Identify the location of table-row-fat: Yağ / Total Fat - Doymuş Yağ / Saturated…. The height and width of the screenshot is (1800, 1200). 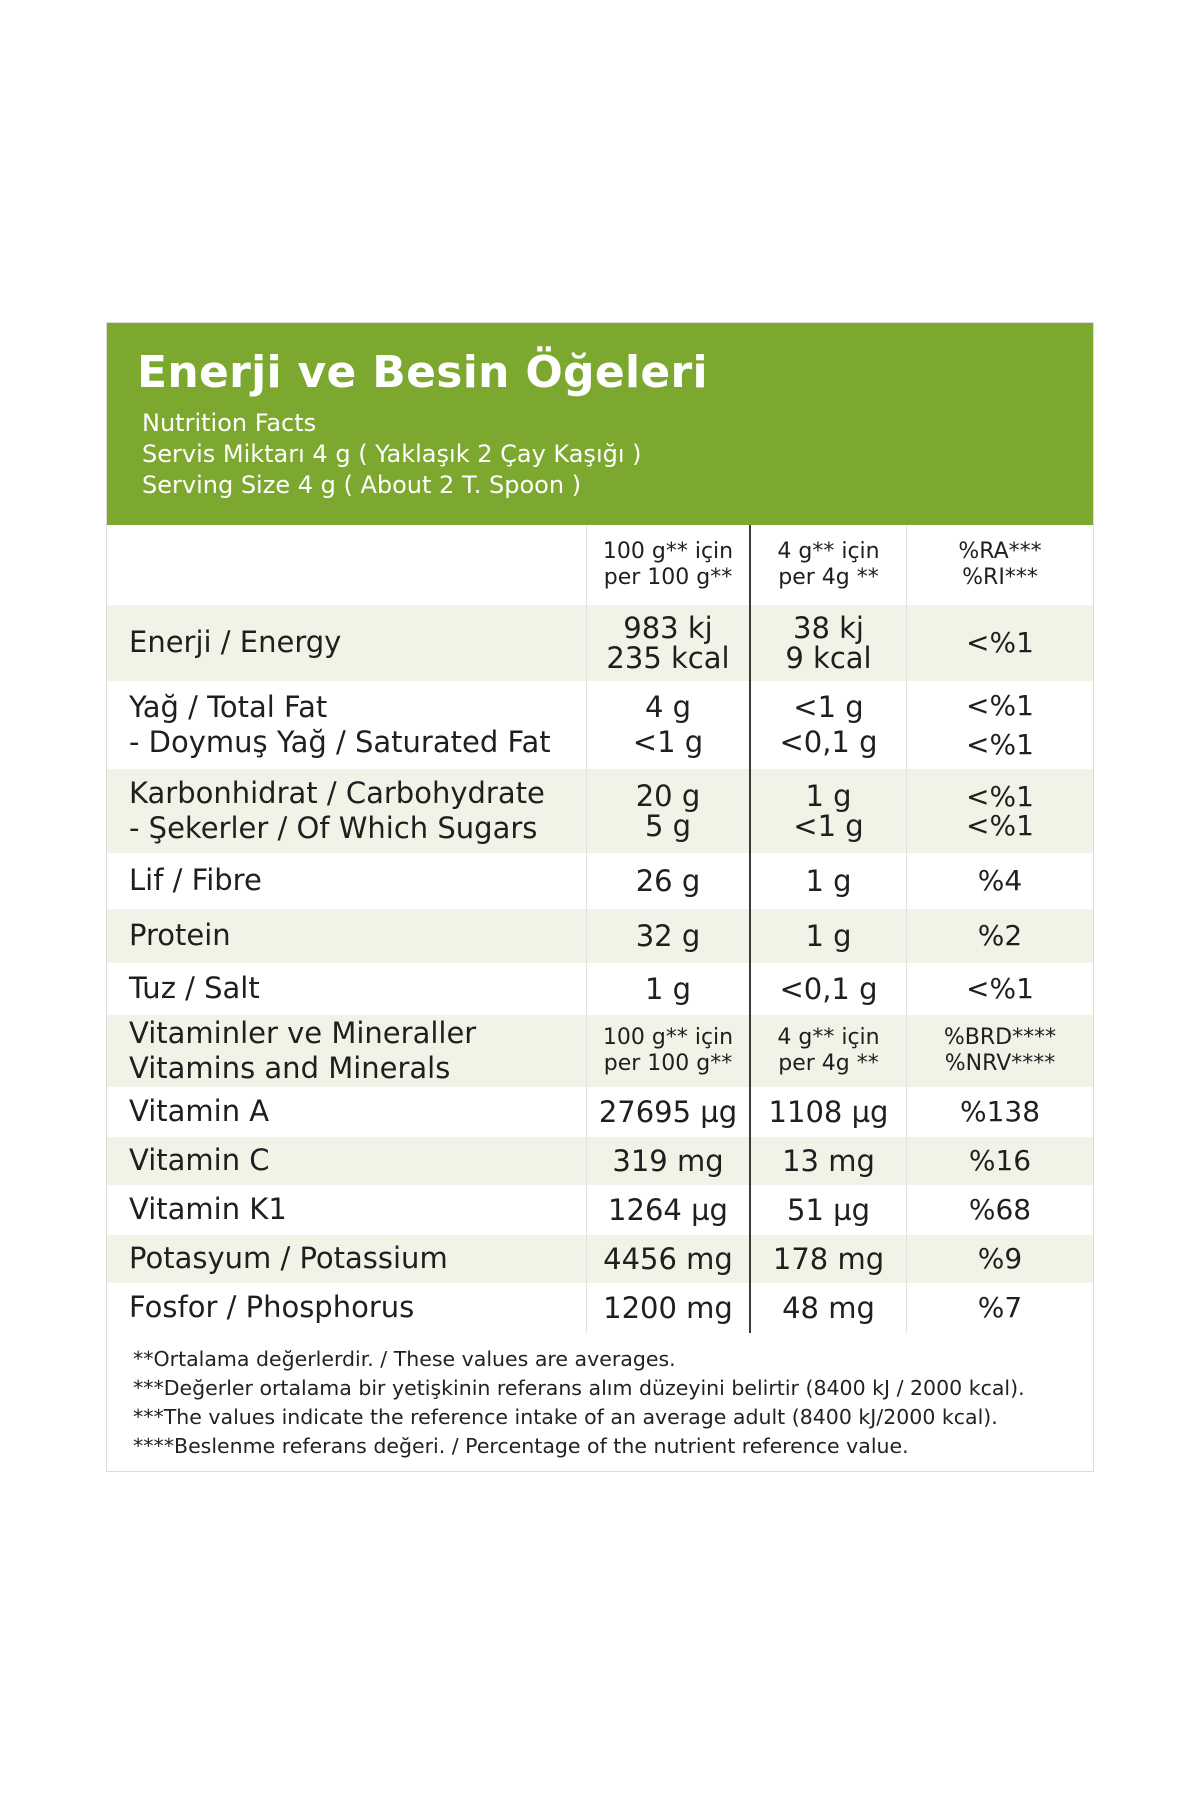
(600, 725).